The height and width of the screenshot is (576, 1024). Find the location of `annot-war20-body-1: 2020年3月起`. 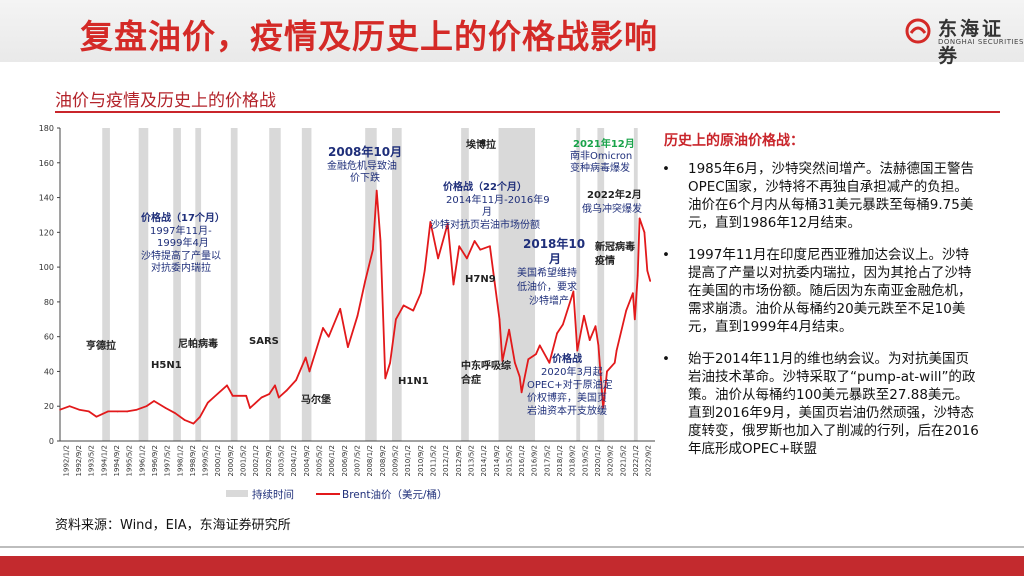

annot-war20-body-1: 2020年3月起 is located at coordinates (572, 372).